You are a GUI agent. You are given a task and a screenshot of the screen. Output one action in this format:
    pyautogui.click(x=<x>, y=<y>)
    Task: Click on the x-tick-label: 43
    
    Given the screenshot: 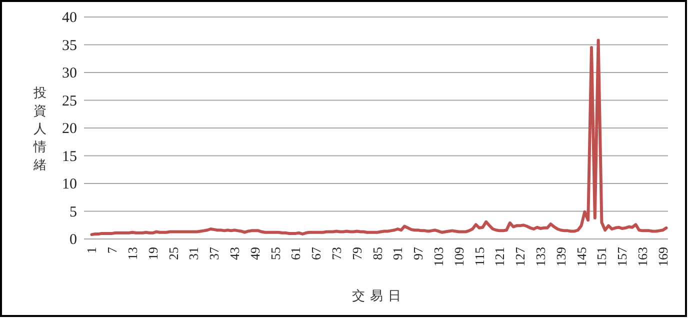 What is the action you would take?
    pyautogui.click(x=234, y=253)
    